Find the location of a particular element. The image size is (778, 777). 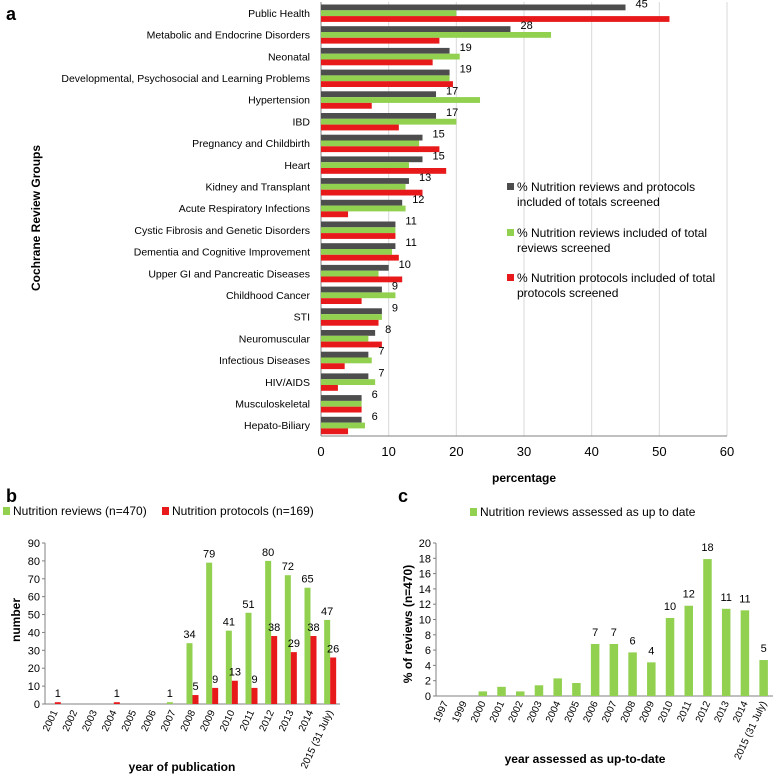

chart-b-y-tick: 0 is located at coordinates (37, 705).